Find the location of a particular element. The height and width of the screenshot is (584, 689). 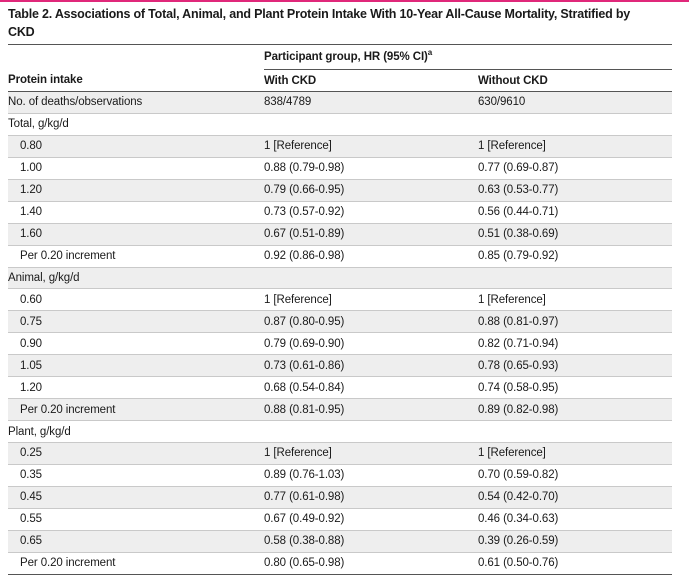

row-label: 0.80 is located at coordinates (31, 146).